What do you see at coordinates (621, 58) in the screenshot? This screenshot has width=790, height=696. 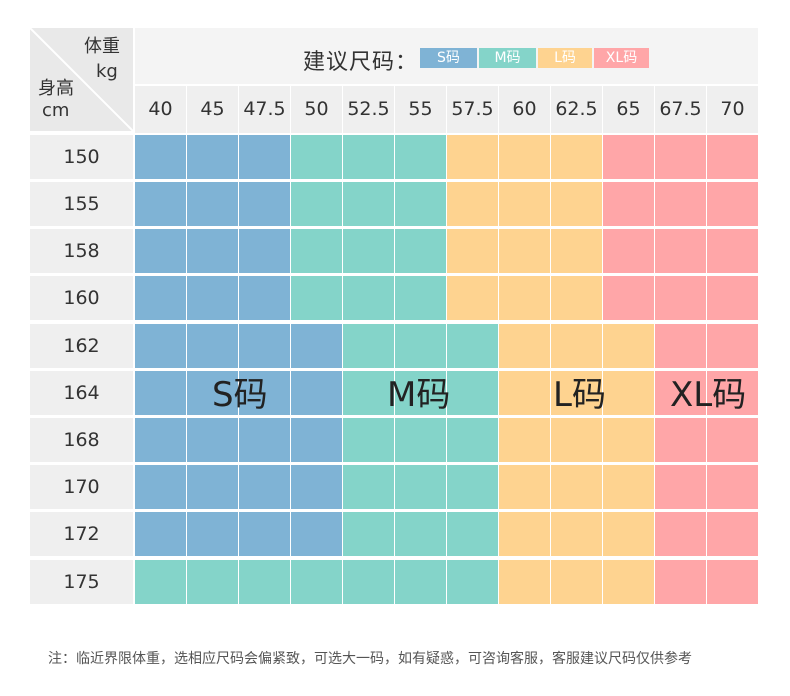 I see `legend-chip-xl: XL码` at bounding box center [621, 58].